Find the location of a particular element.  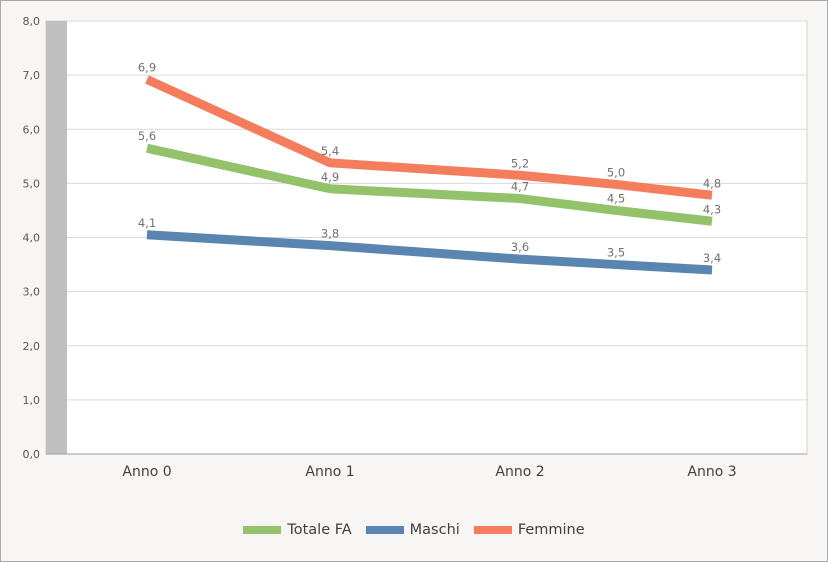

data-label: 3,4 is located at coordinates (712, 258).